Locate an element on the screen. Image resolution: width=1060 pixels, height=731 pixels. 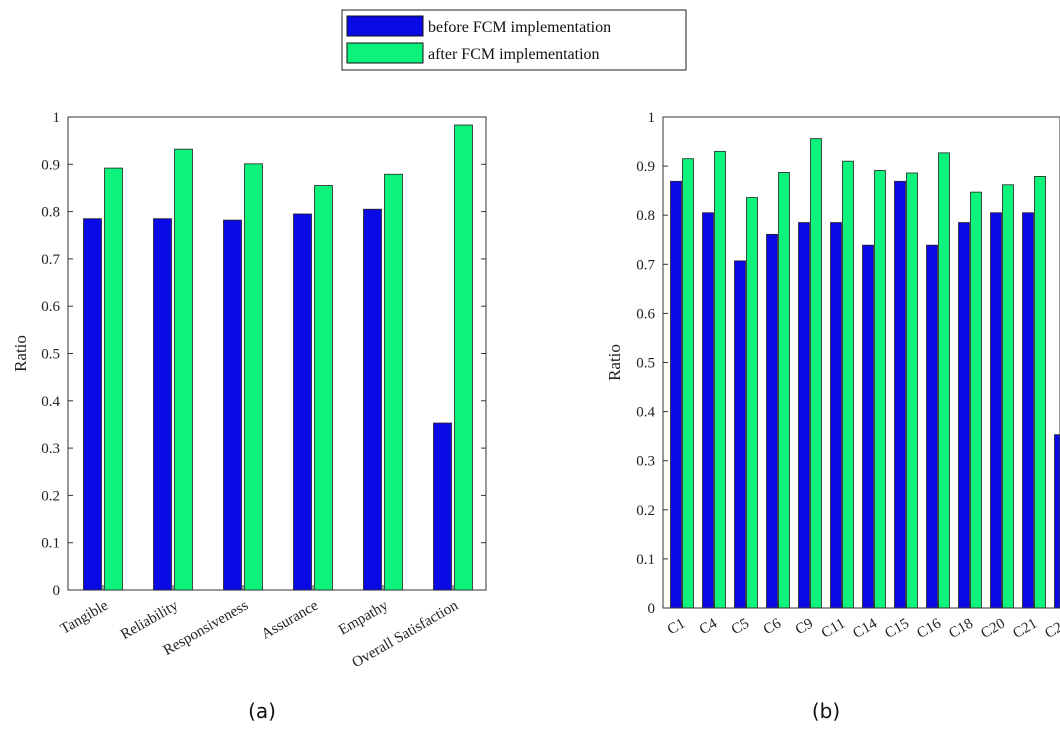
bar-a-after-assurance is located at coordinates (323, 388).